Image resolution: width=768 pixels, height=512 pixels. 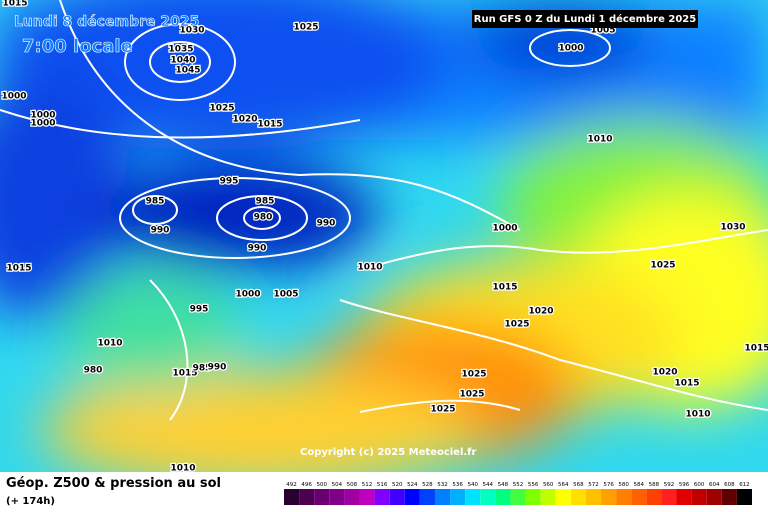 I want to click on scale-label: 568, so click(x=578, y=485).